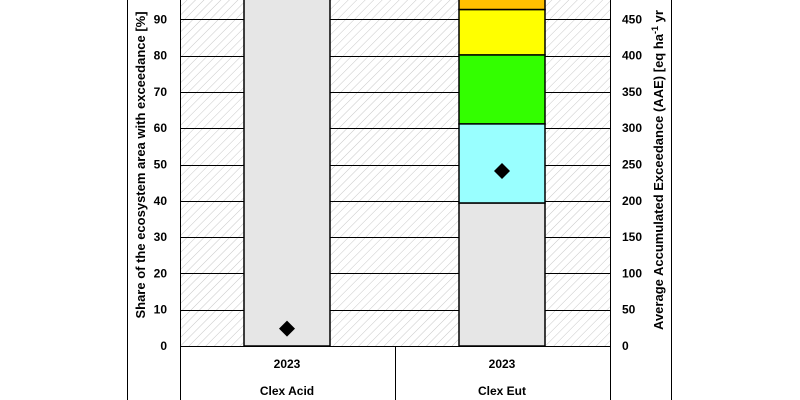  What do you see at coordinates (161, 56) in the screenshot?
I see `left-tick-label: 80` at bounding box center [161, 56].